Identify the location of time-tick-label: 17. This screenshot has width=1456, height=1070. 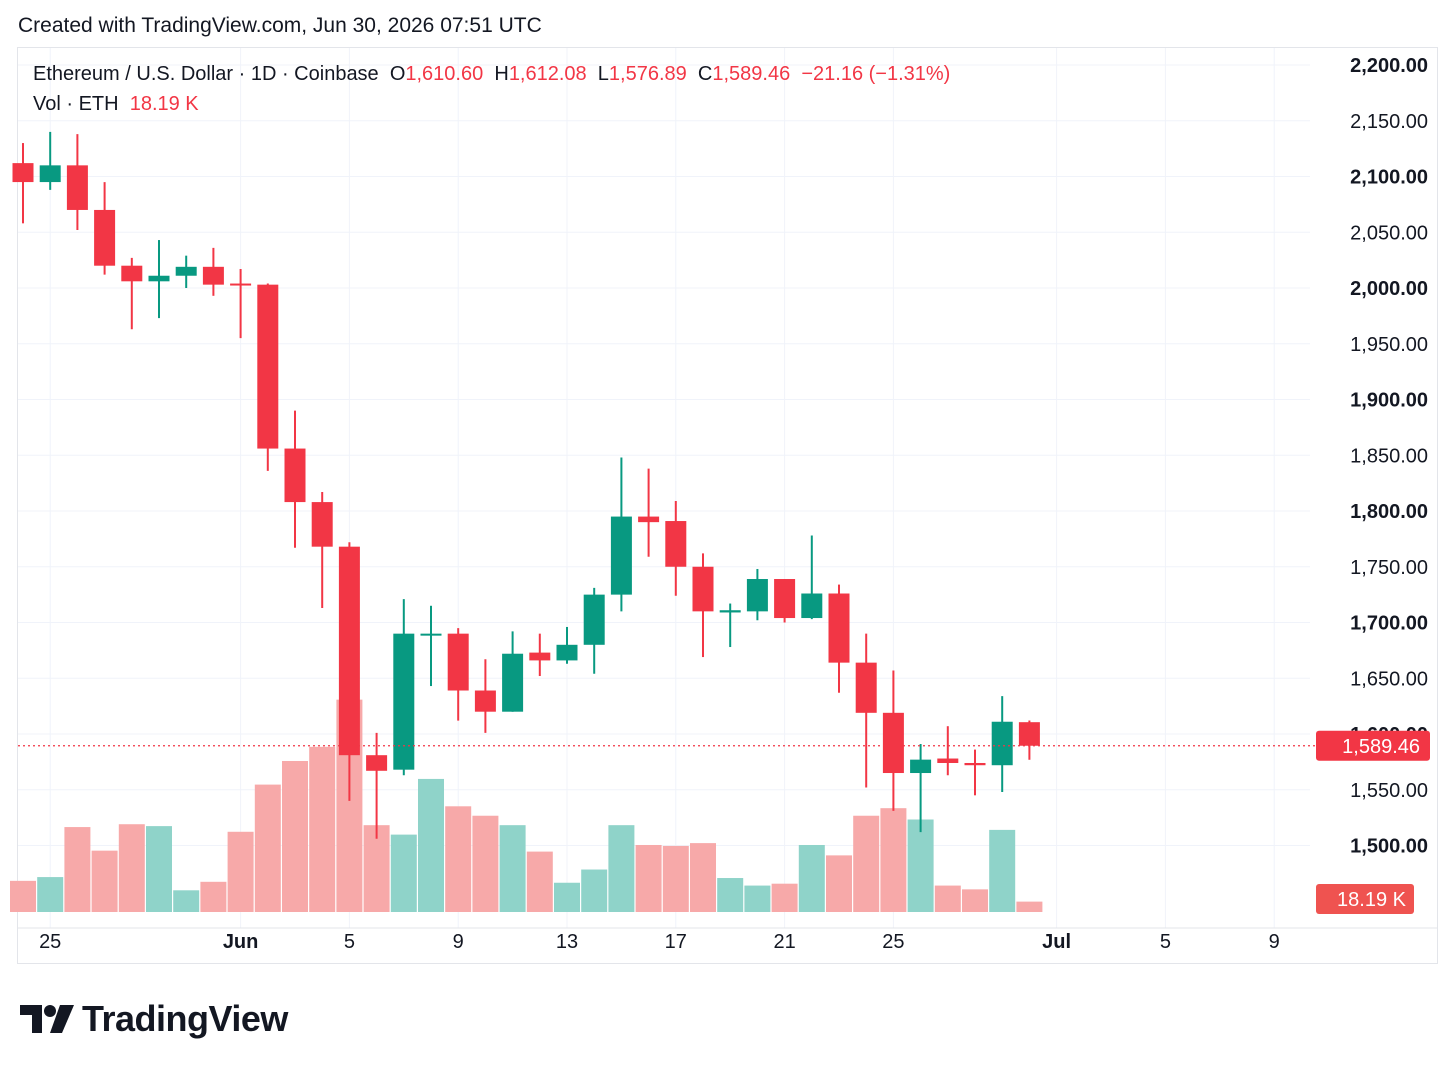
(676, 942).